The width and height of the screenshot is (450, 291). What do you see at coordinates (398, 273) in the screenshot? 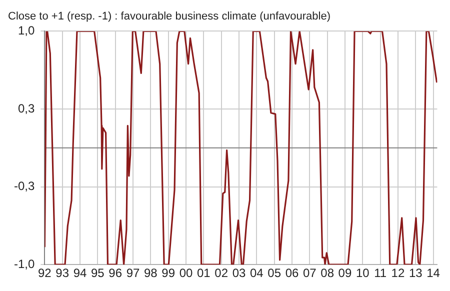
I see `x-tick-label: 12` at bounding box center [398, 273].